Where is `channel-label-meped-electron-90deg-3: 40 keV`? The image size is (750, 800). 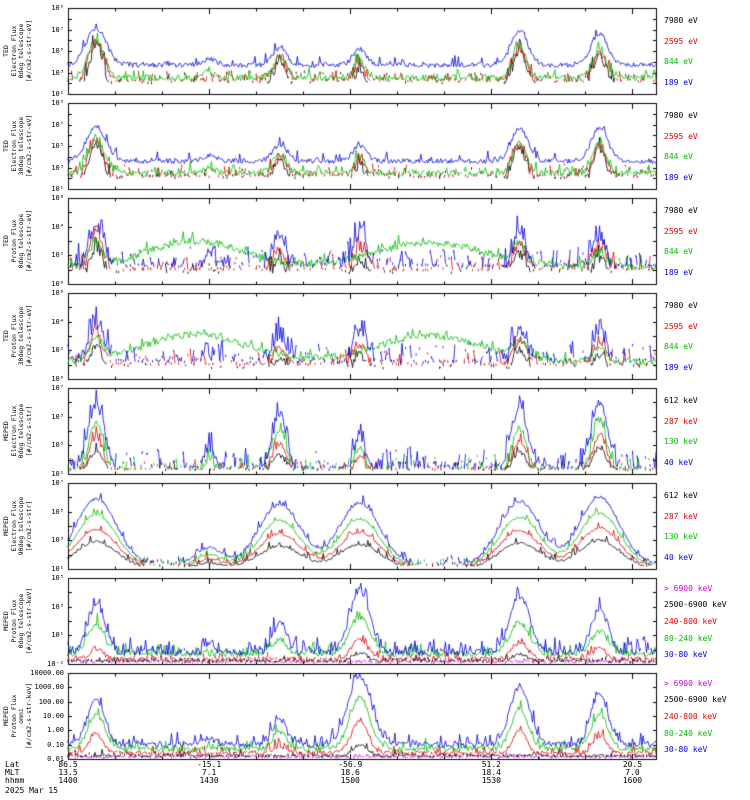 channel-label-meped-electron-90deg-3: 40 keV is located at coordinates (678, 557).